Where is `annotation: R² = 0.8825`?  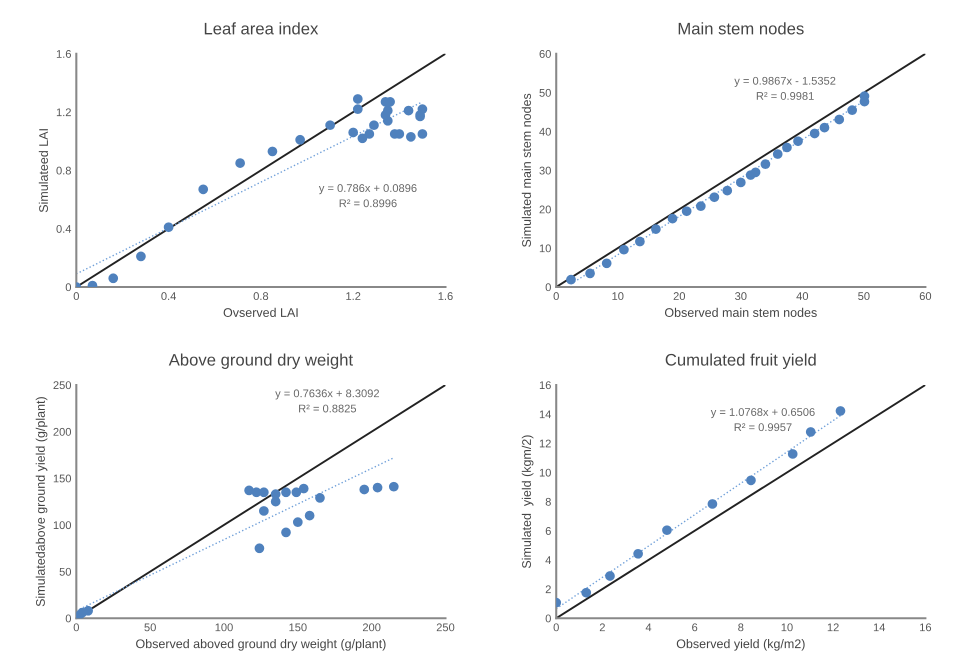 annotation: R² = 0.8825 is located at coordinates (327, 408).